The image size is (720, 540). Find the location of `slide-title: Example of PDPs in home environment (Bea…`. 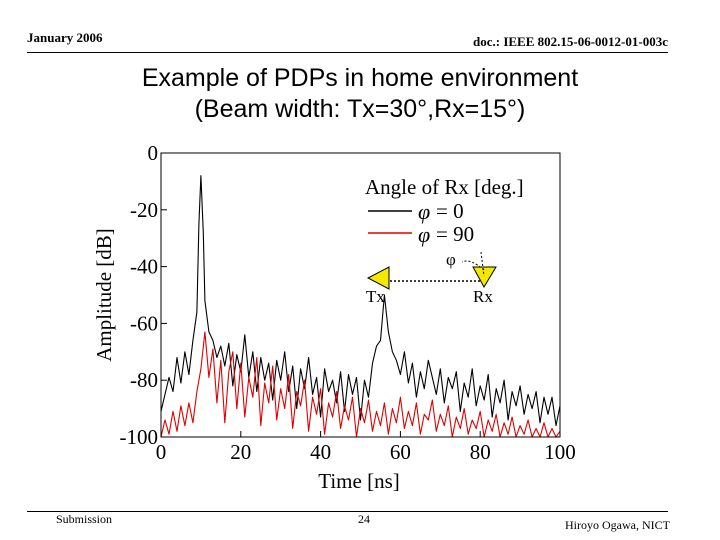

slide-title: Example of PDPs in home environment (Bea… is located at coordinates (360, 94).